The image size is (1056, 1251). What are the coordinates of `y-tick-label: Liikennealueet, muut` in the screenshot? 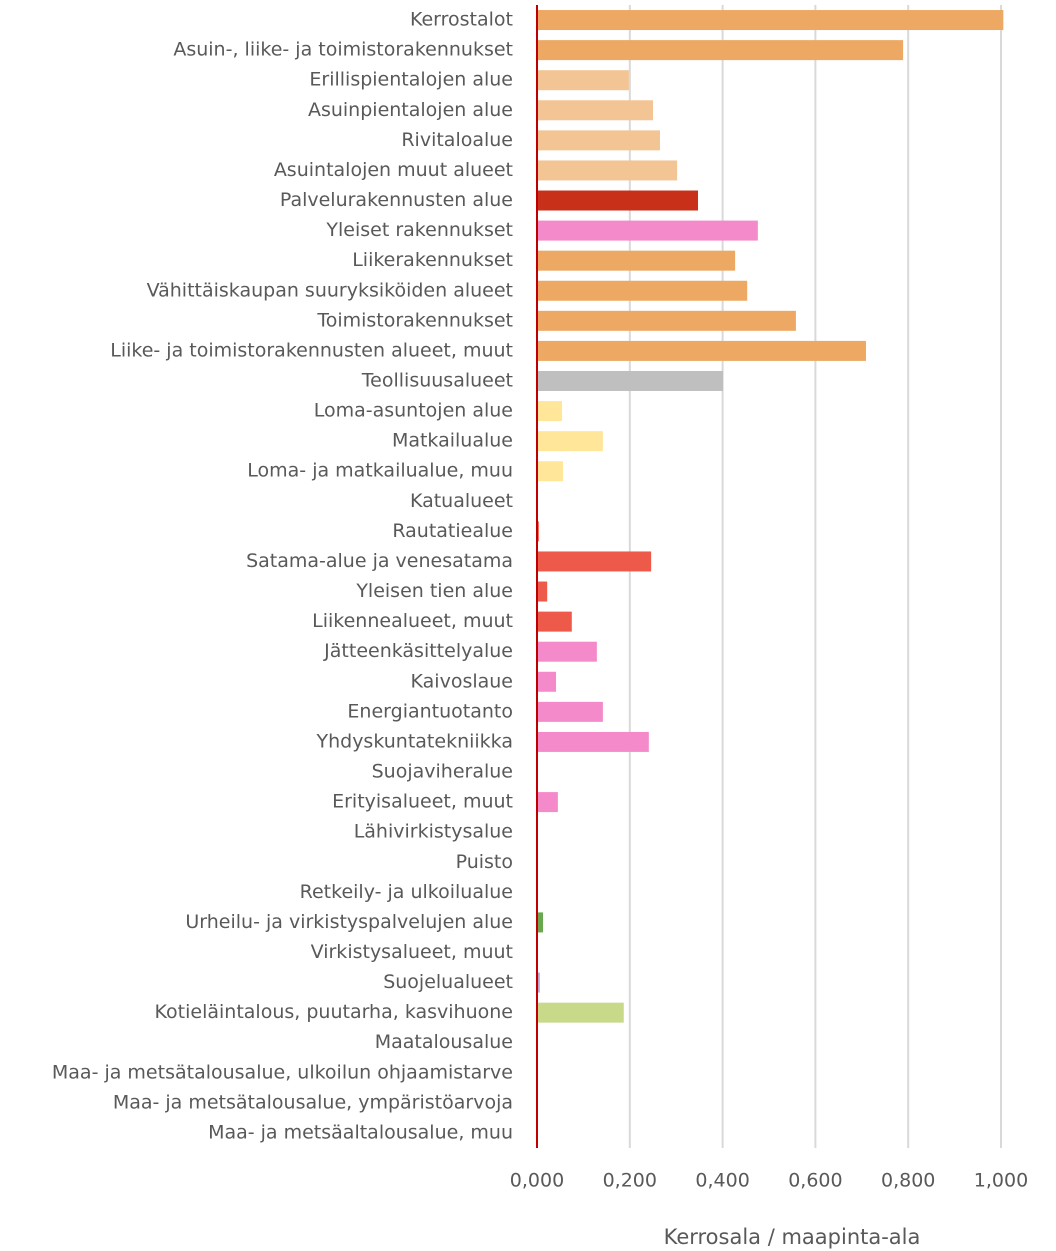 It's located at (412, 621).